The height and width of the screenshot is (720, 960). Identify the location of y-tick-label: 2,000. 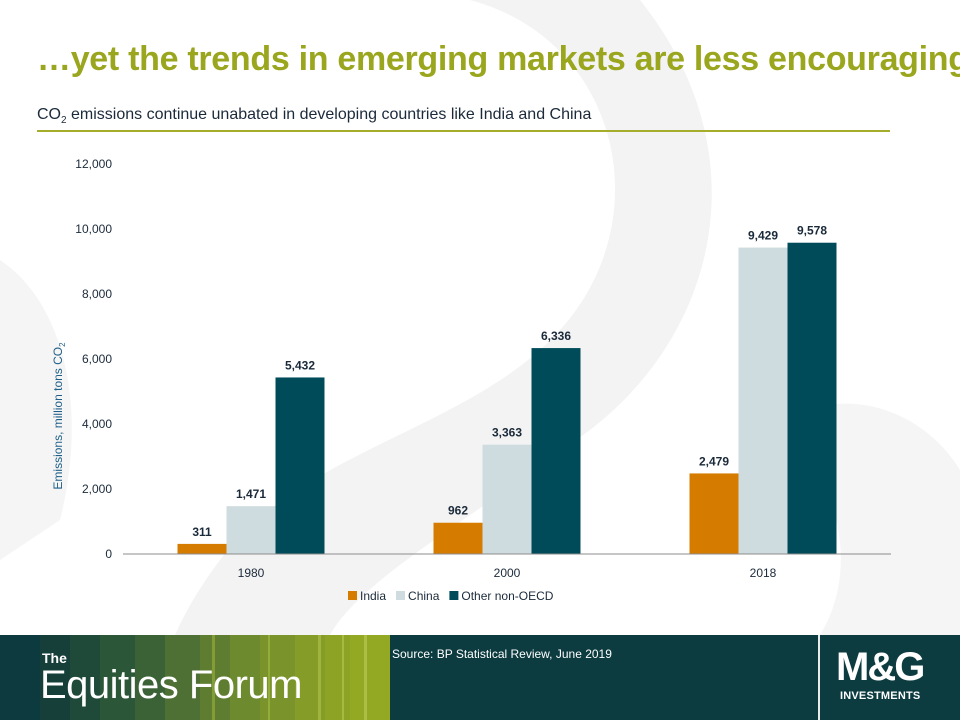
(97, 489).